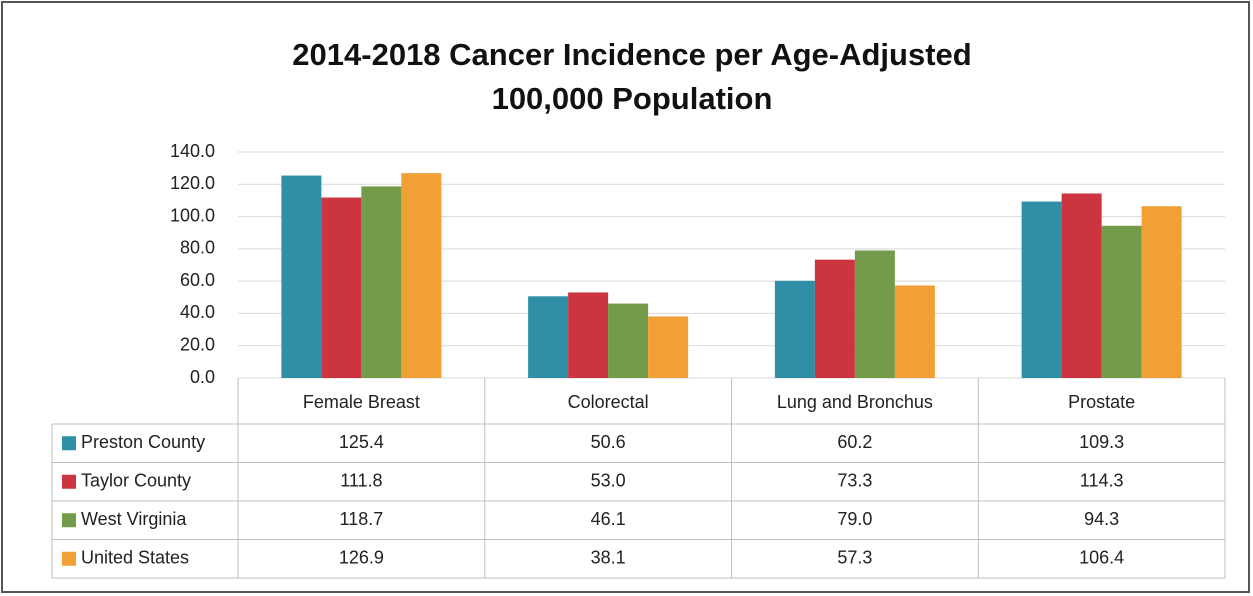 The height and width of the screenshot is (596, 1253). Describe the element at coordinates (361, 402) in the screenshot. I see `x-tick-label: Female Breast` at that location.